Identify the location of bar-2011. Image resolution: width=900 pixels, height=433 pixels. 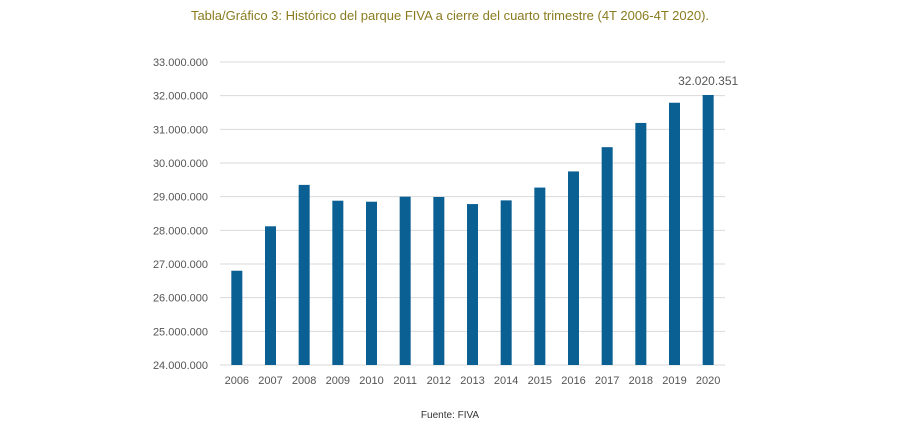
(405, 280).